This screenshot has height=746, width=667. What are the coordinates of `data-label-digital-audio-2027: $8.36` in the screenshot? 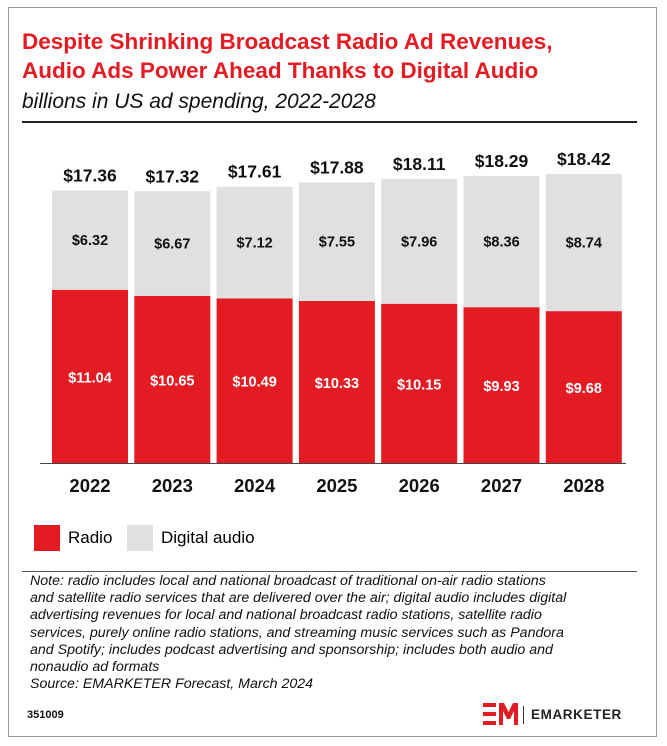 It's located at (501, 243).